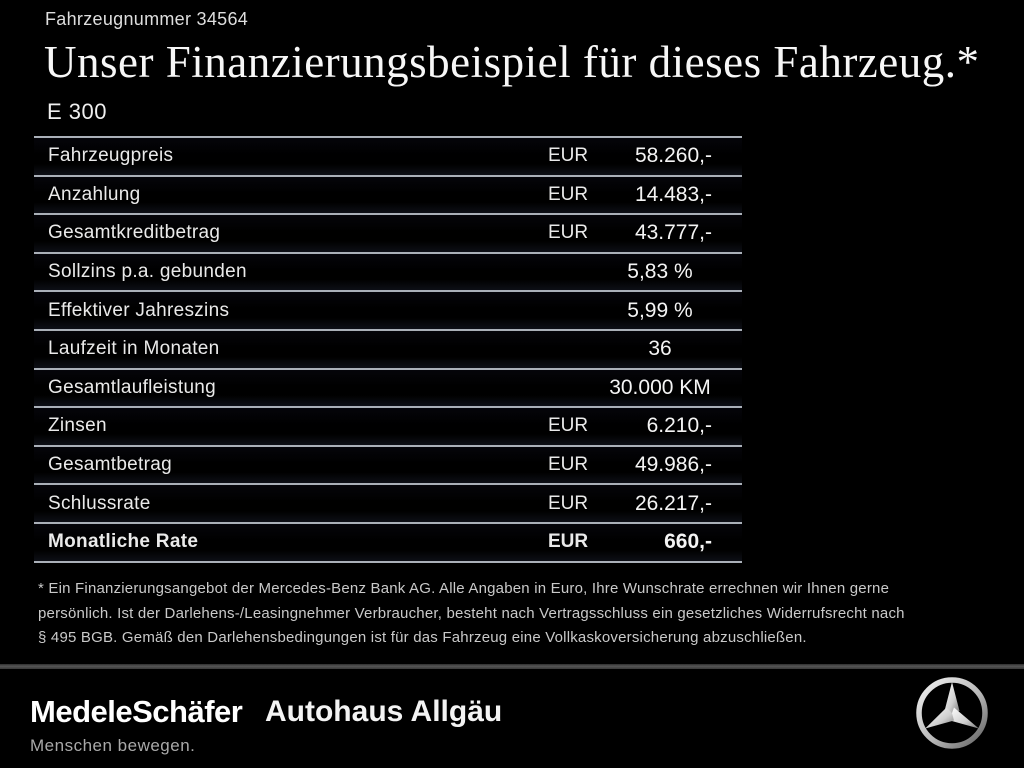  Describe the element at coordinates (139, 310) in the screenshot. I see `row-label: Effektiver Jahreszins` at that location.